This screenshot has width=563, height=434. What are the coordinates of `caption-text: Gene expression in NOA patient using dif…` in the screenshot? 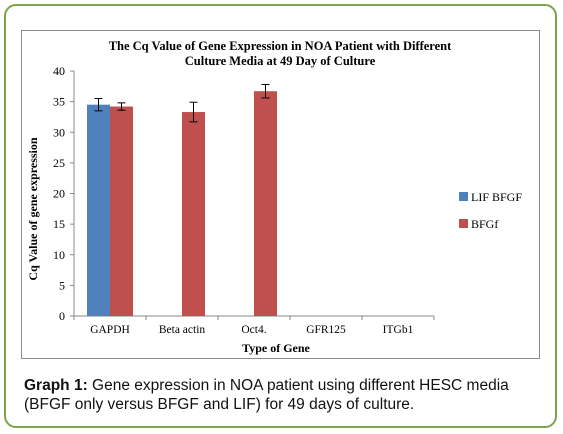 It's located at (266, 395).